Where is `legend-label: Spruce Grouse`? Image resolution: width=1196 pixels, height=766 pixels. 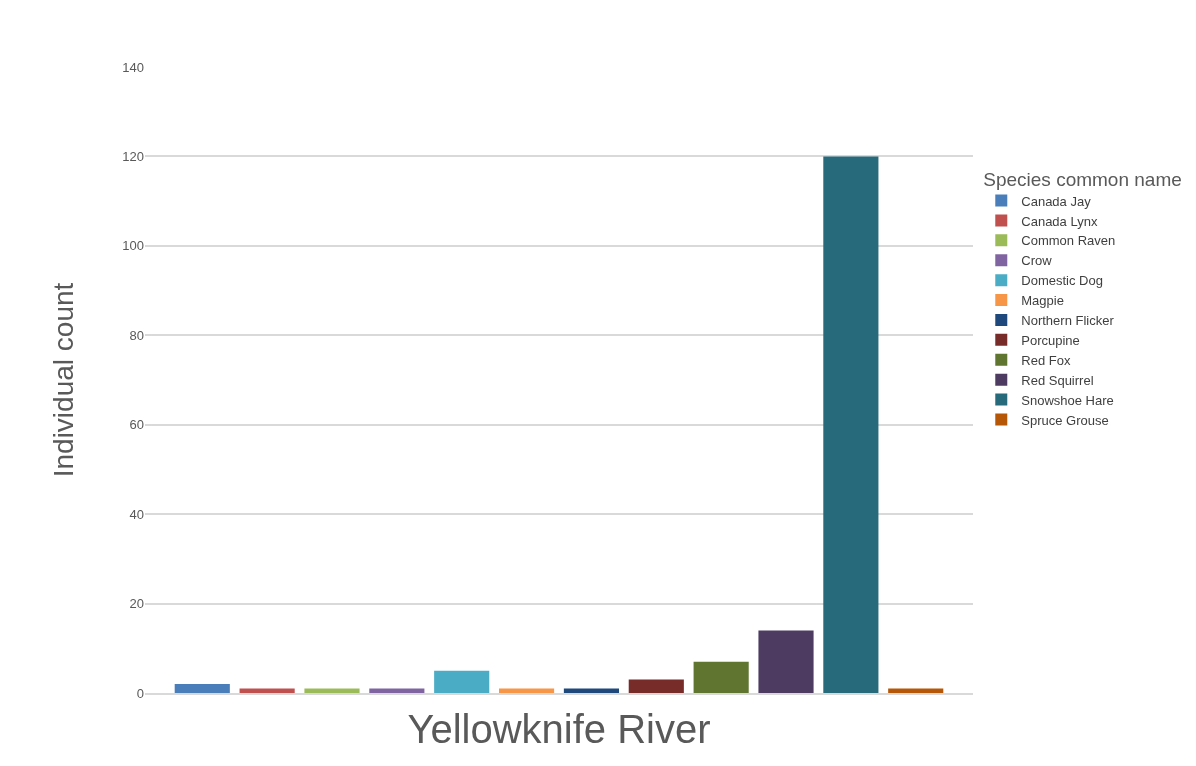
legend-label: Spruce Grouse is located at coordinates (1065, 420).